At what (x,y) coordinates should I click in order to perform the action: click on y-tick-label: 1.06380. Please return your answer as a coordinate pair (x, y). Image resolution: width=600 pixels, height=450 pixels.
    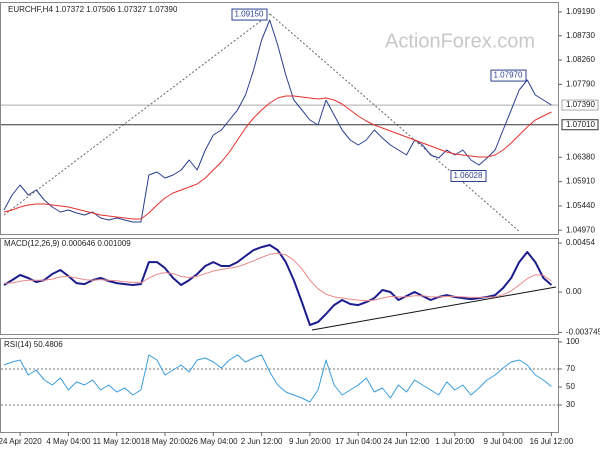
    Looking at the image, I should click on (580, 156).